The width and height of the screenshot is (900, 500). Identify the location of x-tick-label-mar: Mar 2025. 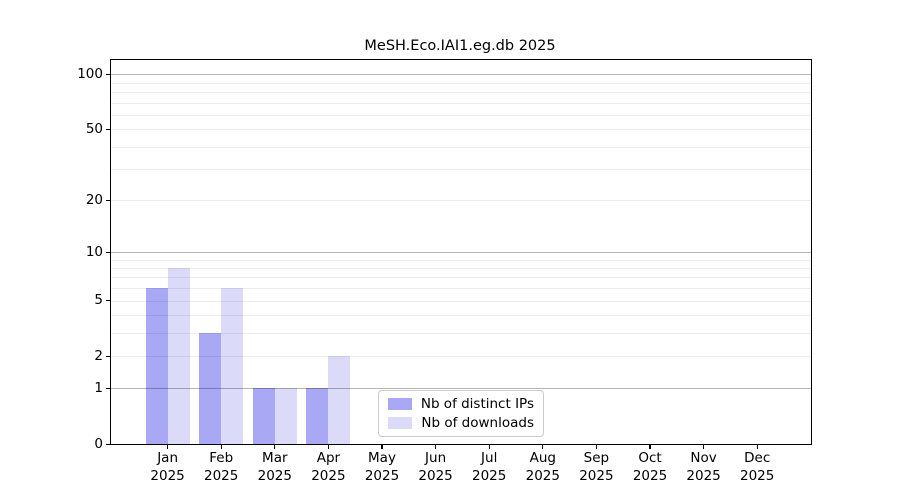
(274, 467).